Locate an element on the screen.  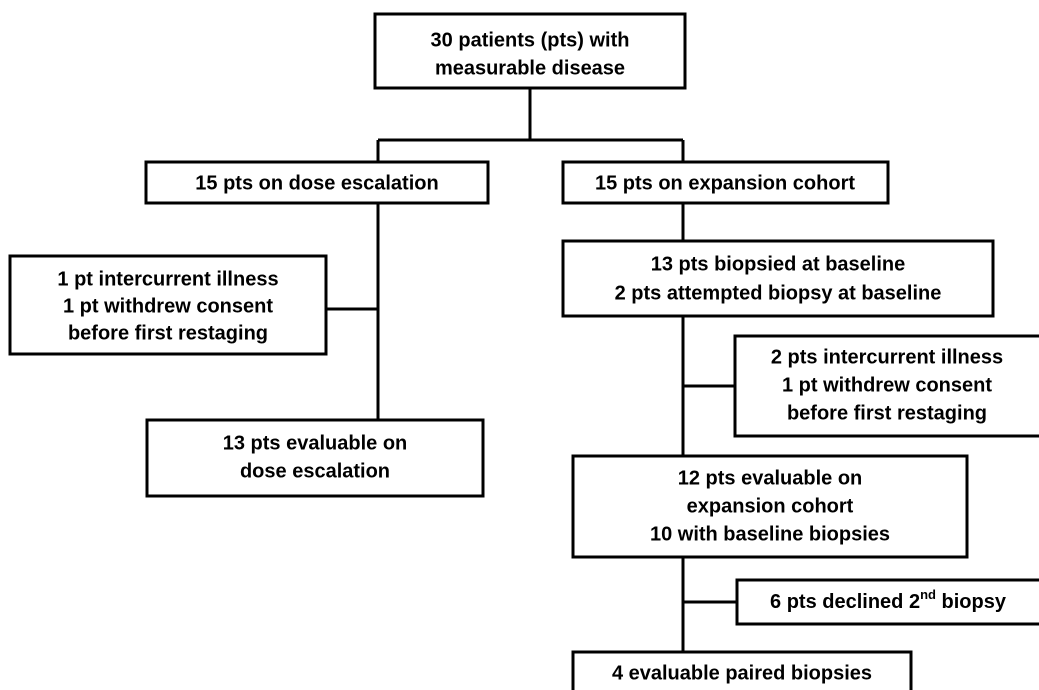
box-text: 15 pts on dose escalation is located at coordinates (316, 183).